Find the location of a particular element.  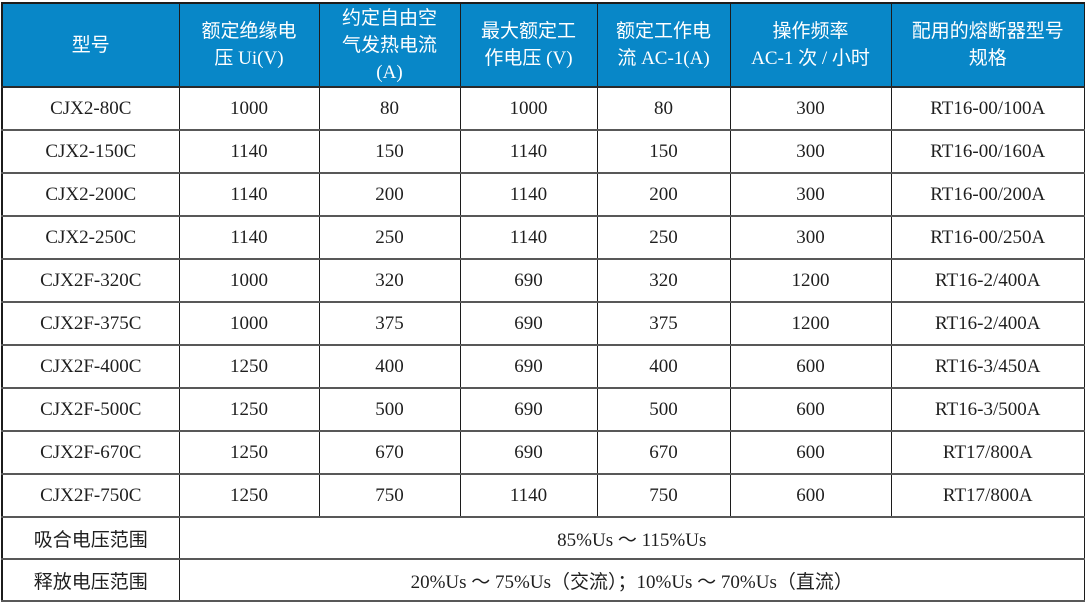

cell-conventional-thermal-current: 200 is located at coordinates (389, 194).